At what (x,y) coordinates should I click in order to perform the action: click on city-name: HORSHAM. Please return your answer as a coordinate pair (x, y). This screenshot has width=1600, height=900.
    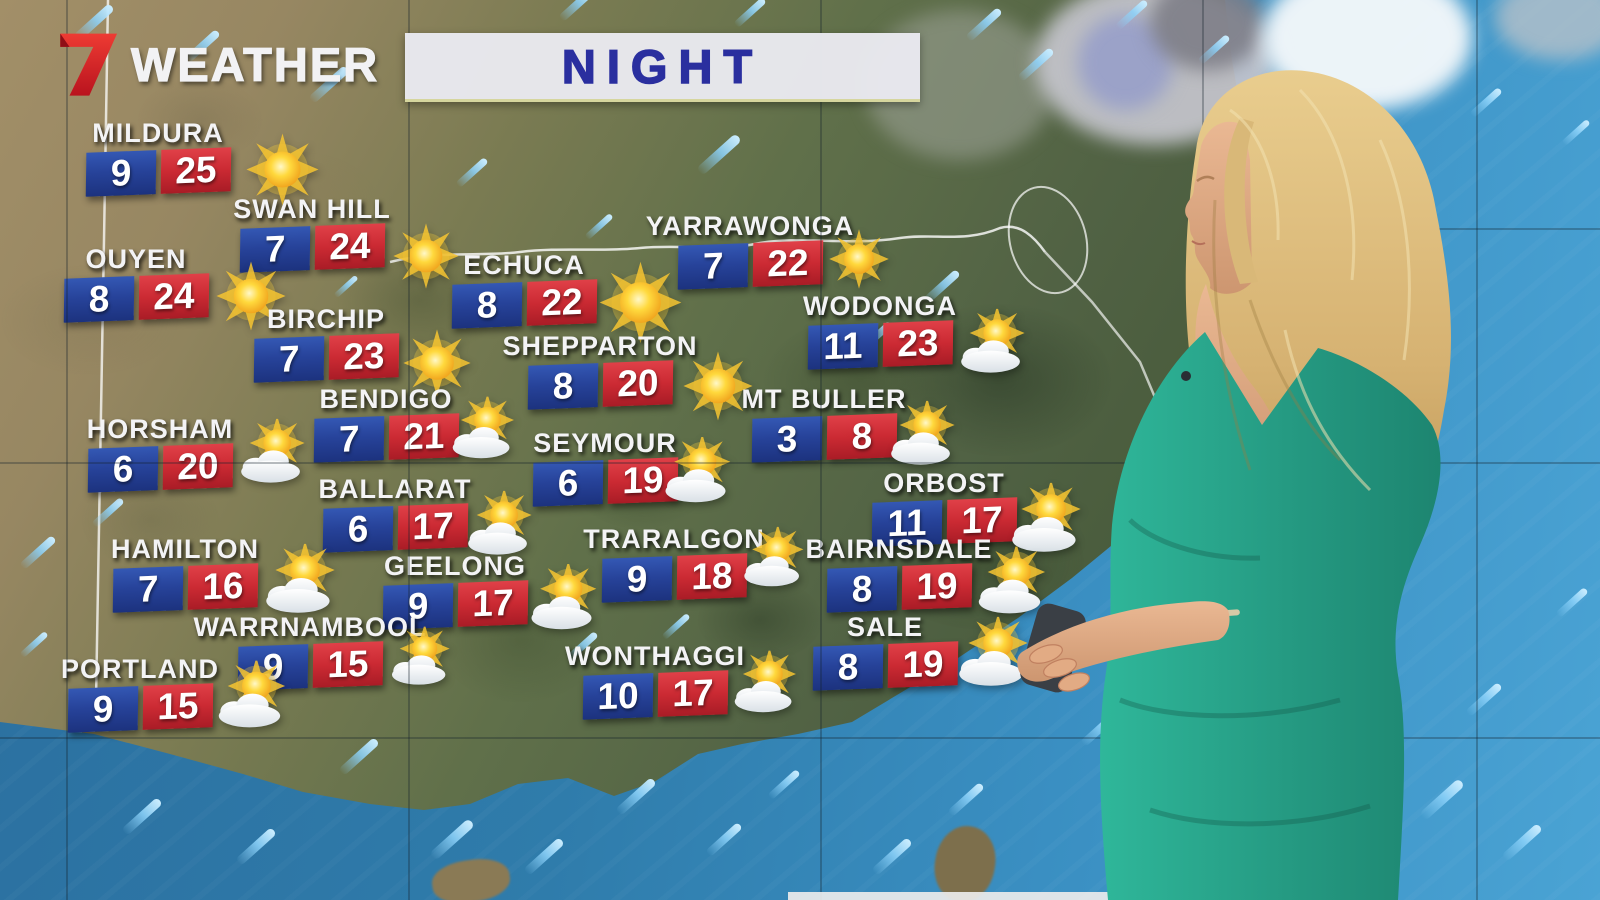
    Looking at the image, I should click on (160, 429).